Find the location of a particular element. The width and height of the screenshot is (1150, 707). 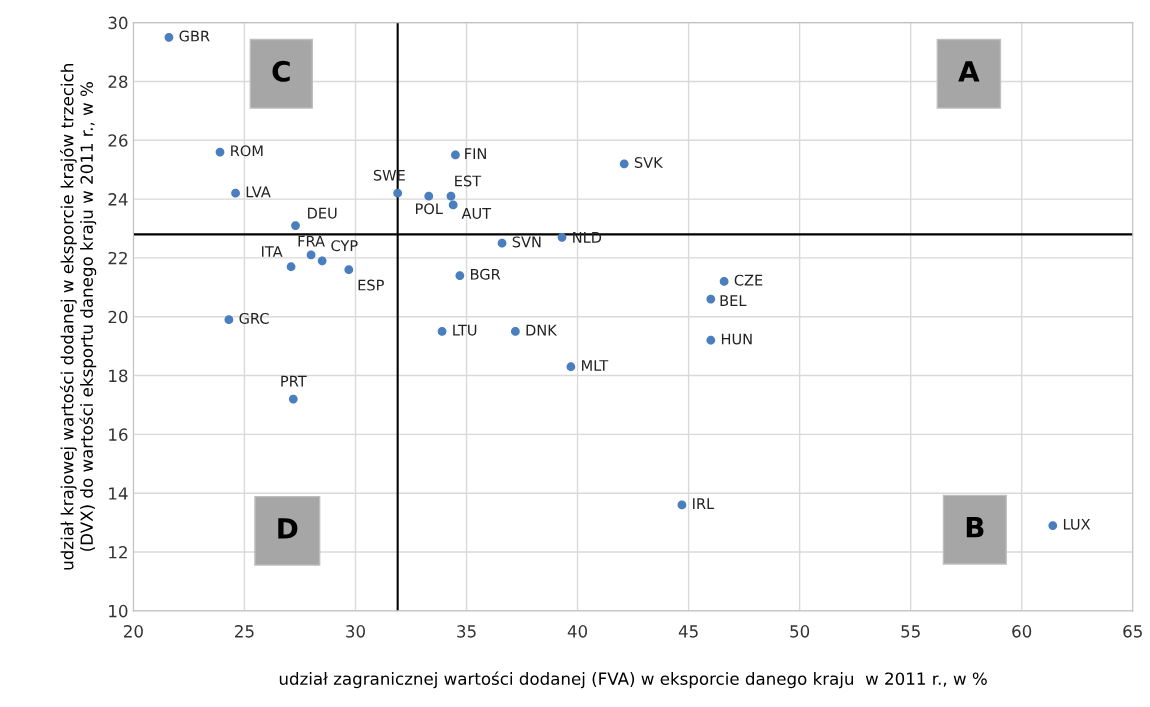

series-label: ESP is located at coordinates (371, 285).